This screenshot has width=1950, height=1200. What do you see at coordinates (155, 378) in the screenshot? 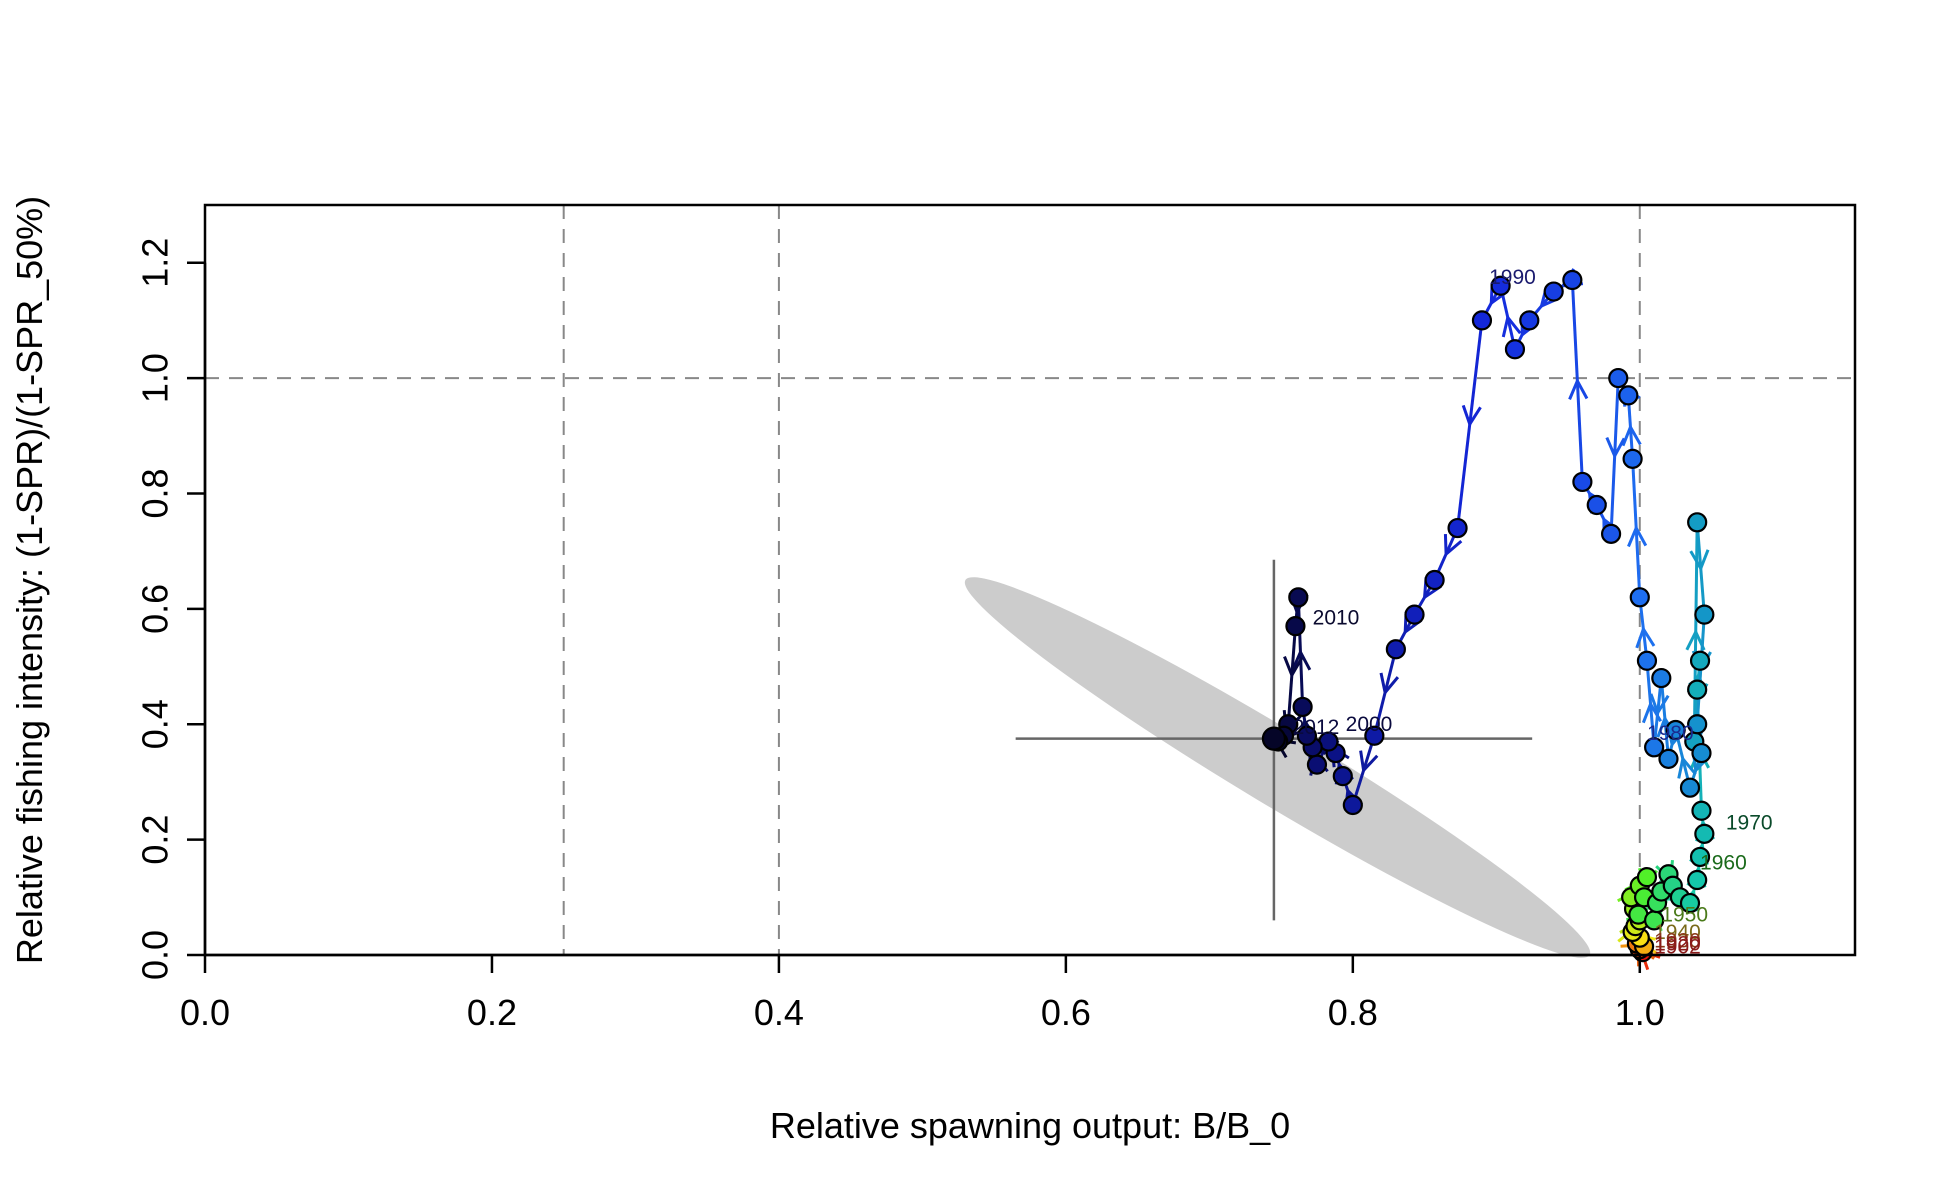
I see `y-tick-label: 1.0` at bounding box center [155, 378].